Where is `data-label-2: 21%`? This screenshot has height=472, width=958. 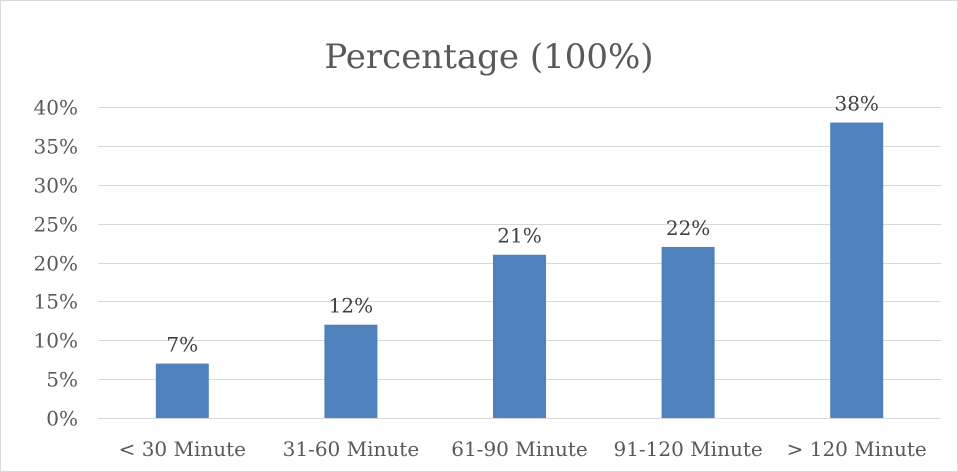
data-label-2: 21% is located at coordinates (519, 236).